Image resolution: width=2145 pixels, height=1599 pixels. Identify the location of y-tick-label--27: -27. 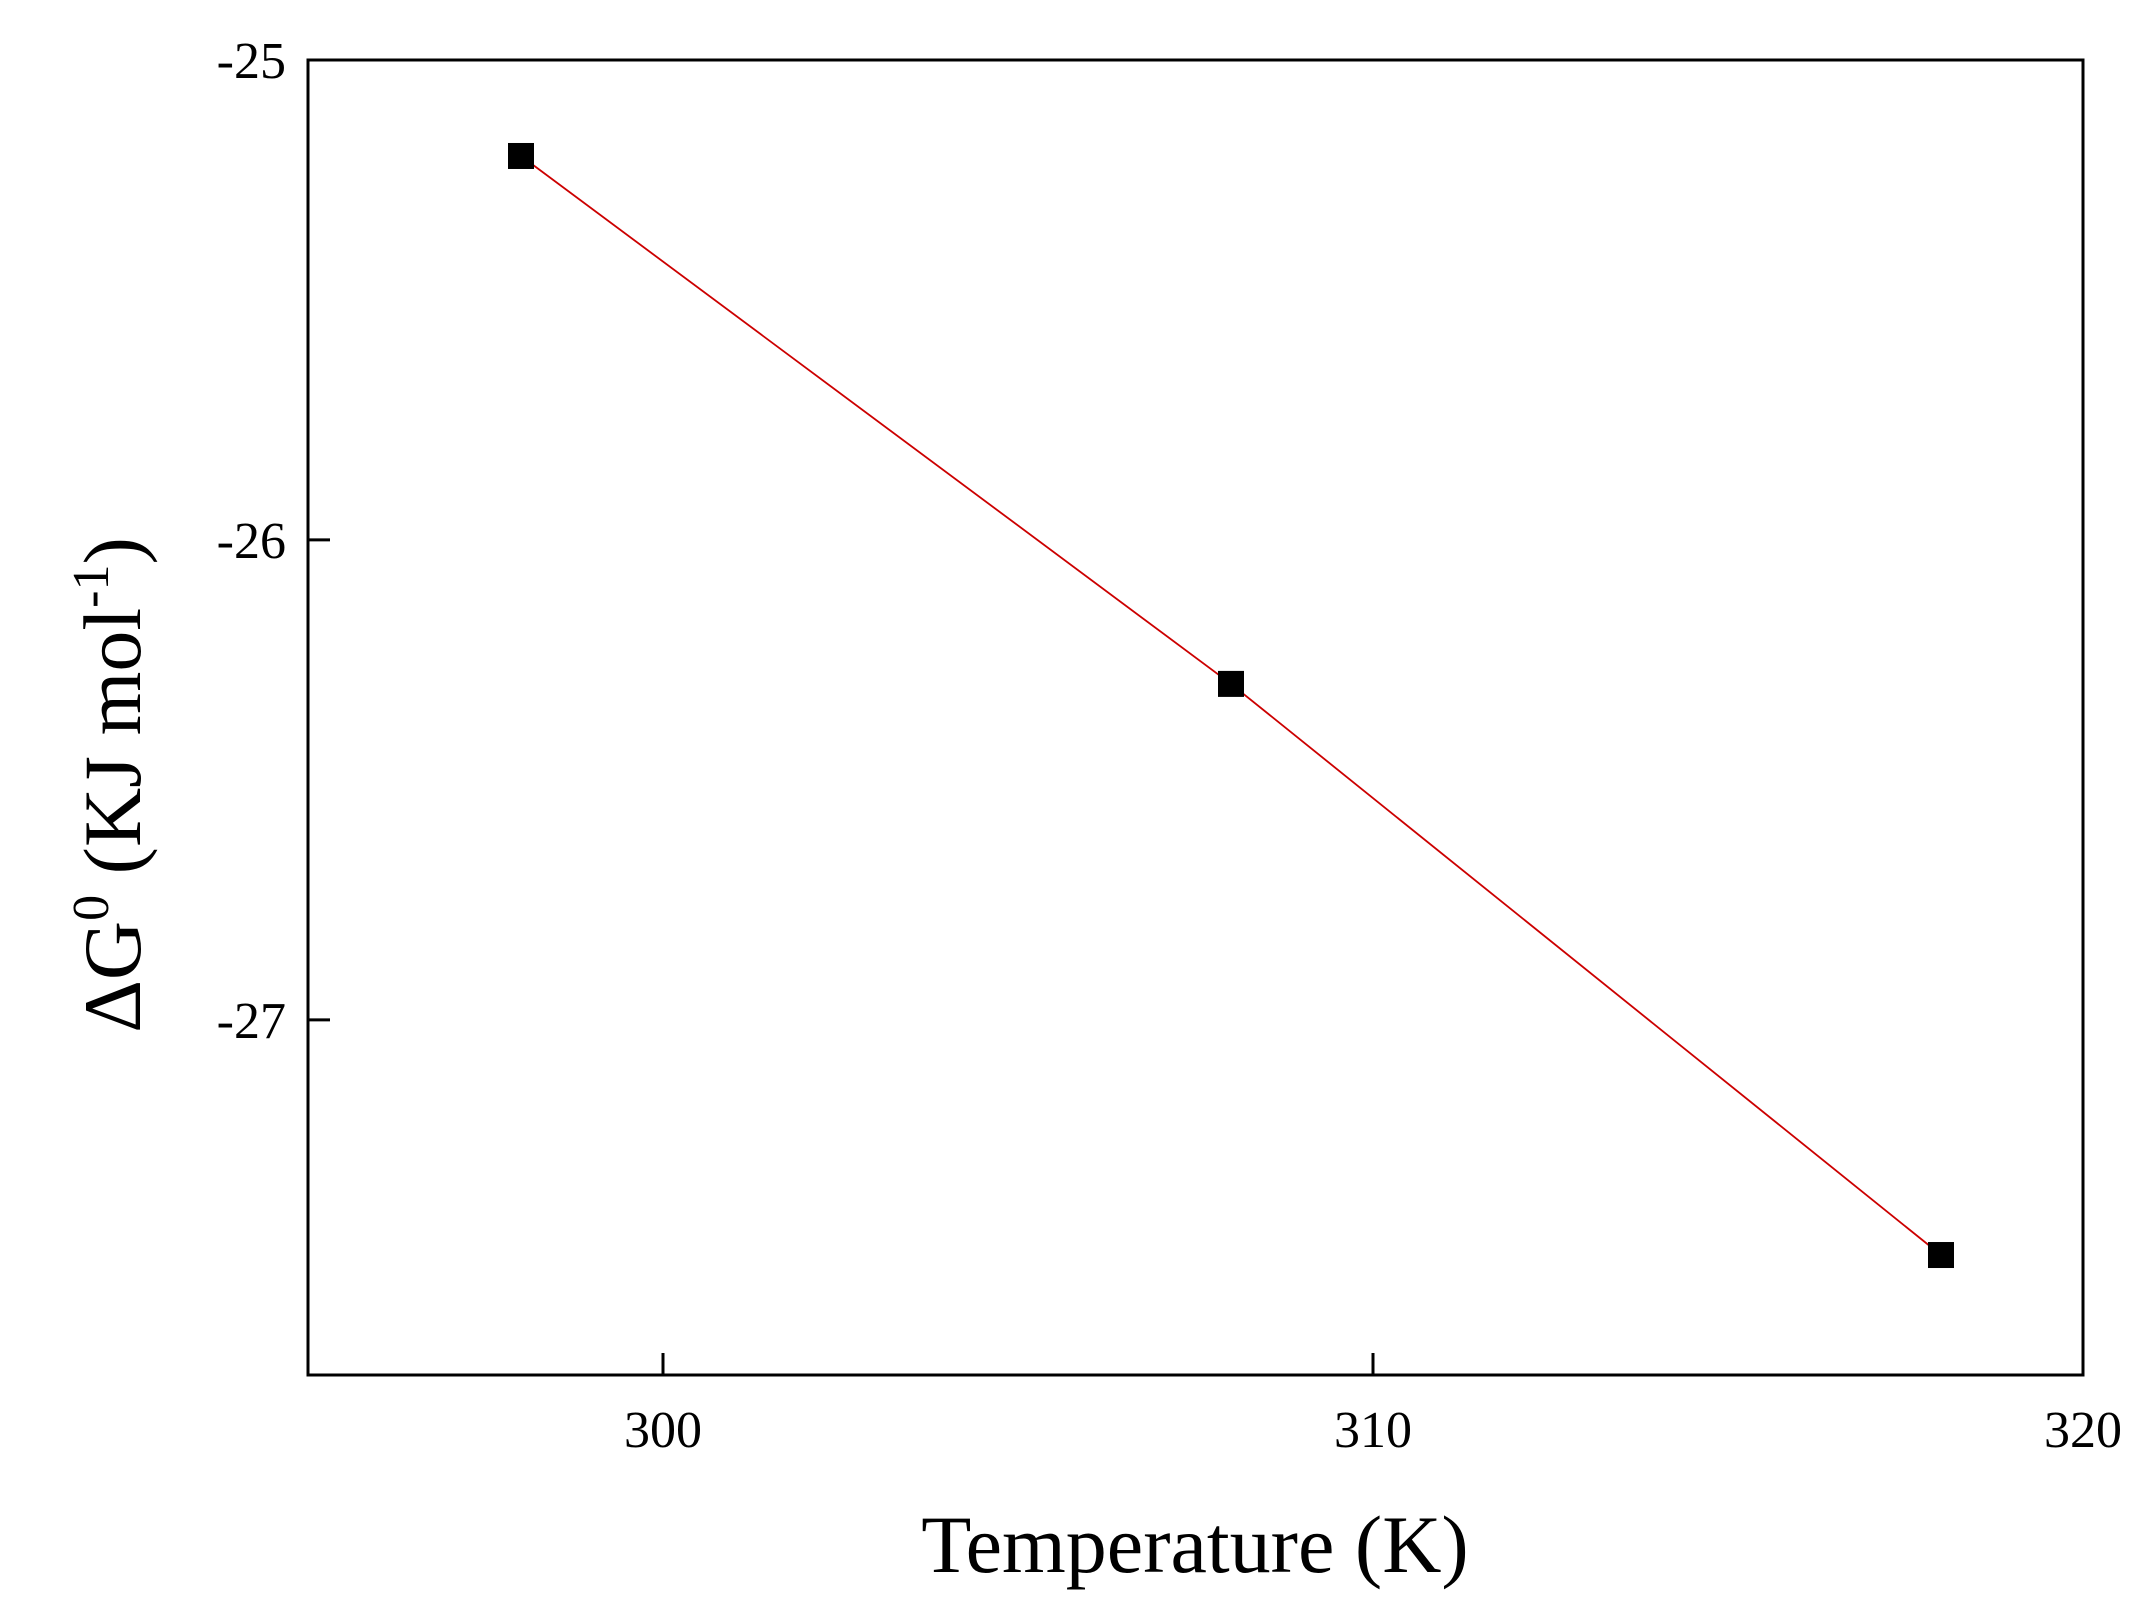
(251, 1021).